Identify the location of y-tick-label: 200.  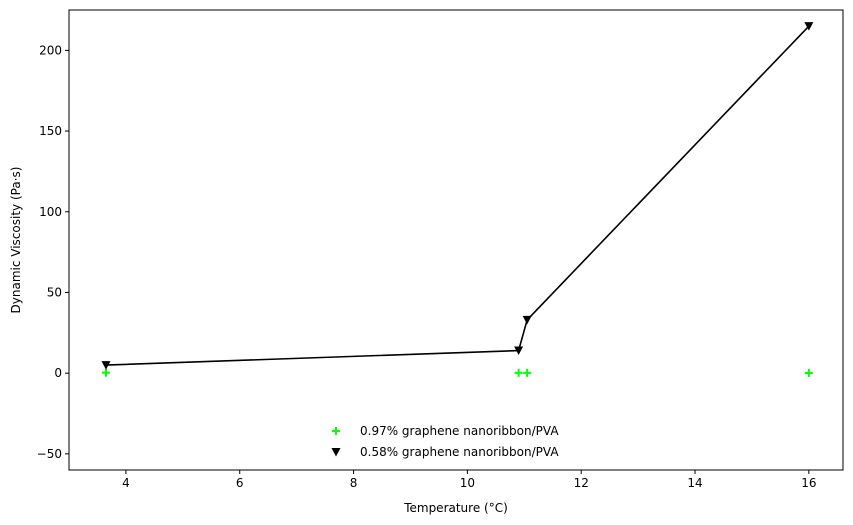
(50, 50).